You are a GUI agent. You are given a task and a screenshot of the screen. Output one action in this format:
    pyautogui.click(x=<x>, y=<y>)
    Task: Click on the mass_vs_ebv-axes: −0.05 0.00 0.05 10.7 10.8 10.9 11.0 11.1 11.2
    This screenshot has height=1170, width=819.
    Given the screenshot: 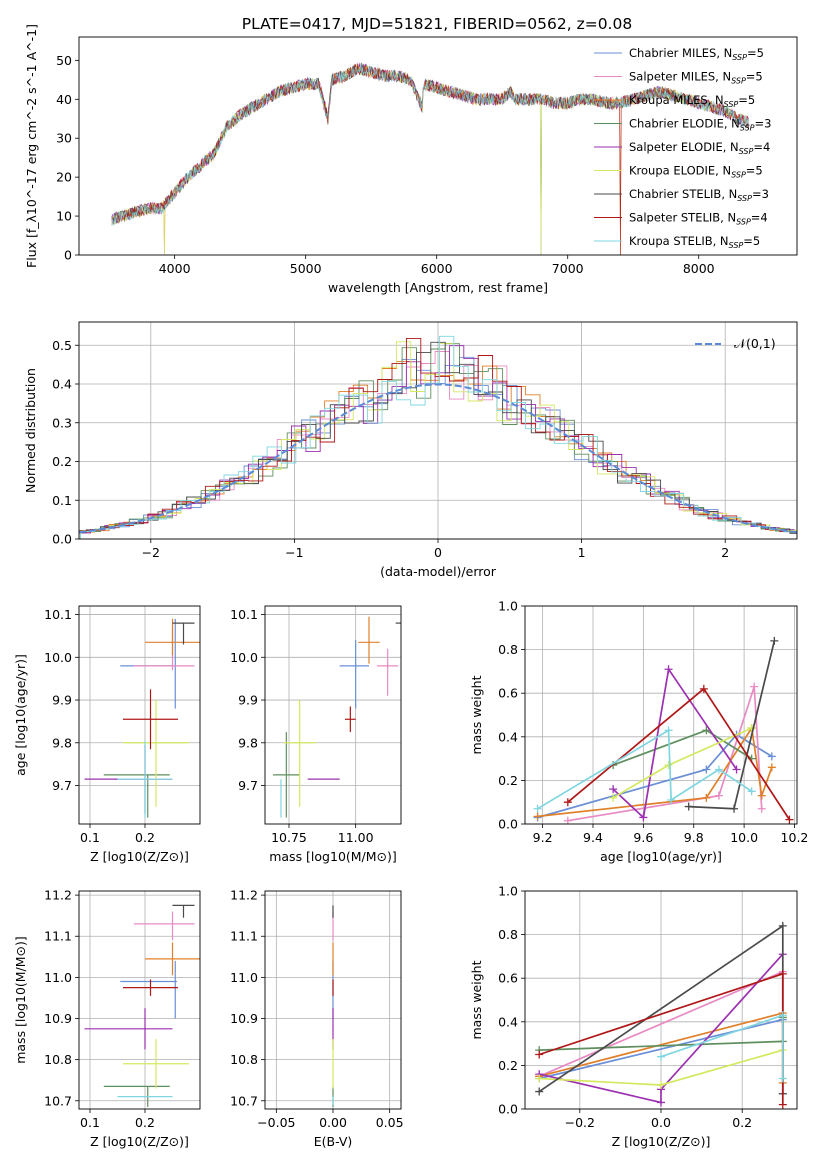 What is the action you would take?
    pyautogui.click(x=316, y=1009)
    